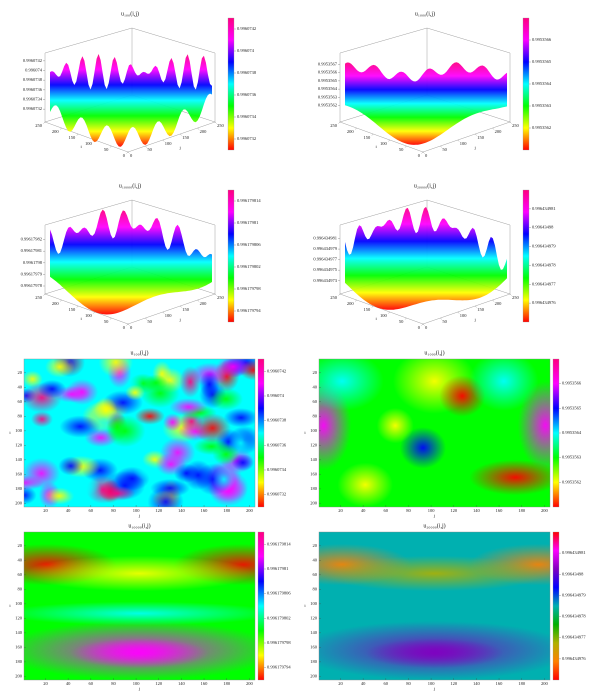  Describe the element at coordinates (425, 185) in the screenshot. I see `chart-title: u₂₀₀₀₀(i,j)` at that location.